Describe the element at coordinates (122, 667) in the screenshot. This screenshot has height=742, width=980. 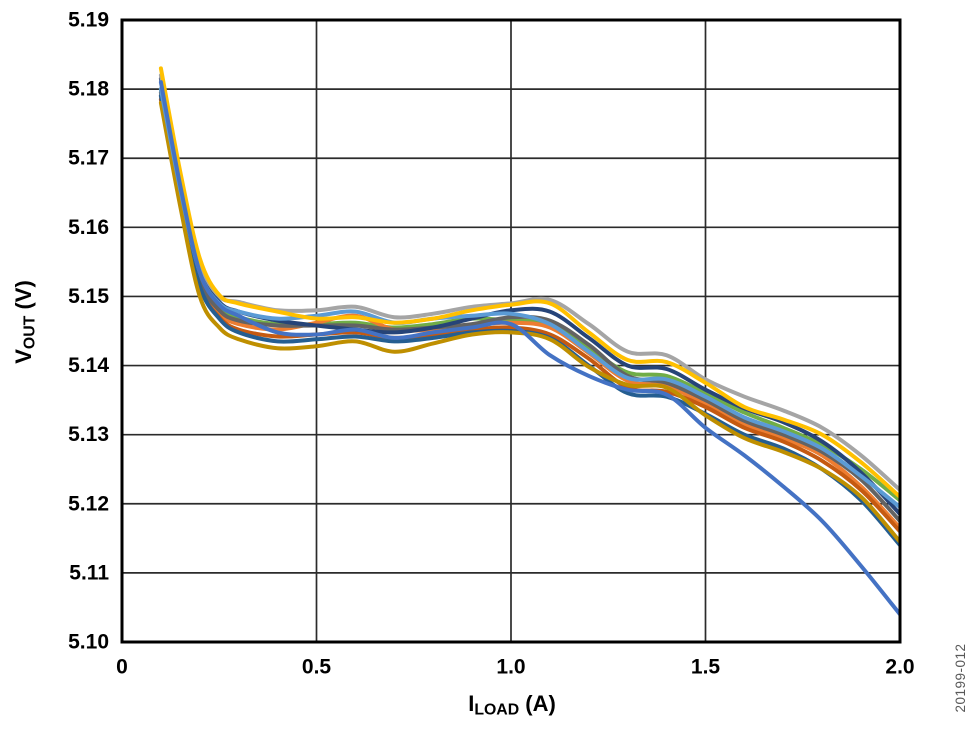
I see `x-tick-label: 0` at that location.